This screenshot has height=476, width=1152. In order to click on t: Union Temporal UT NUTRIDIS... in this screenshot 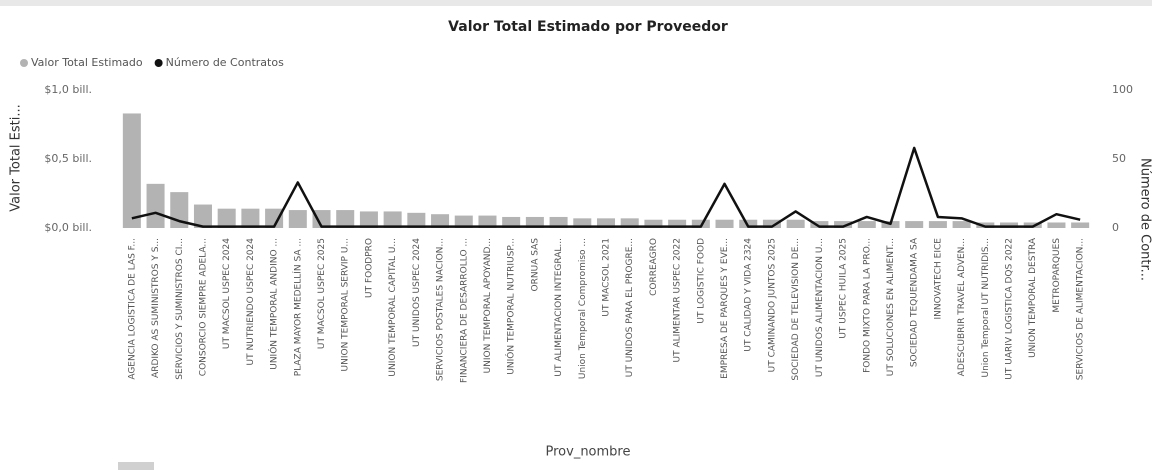, I will do `click(986, 307)`.